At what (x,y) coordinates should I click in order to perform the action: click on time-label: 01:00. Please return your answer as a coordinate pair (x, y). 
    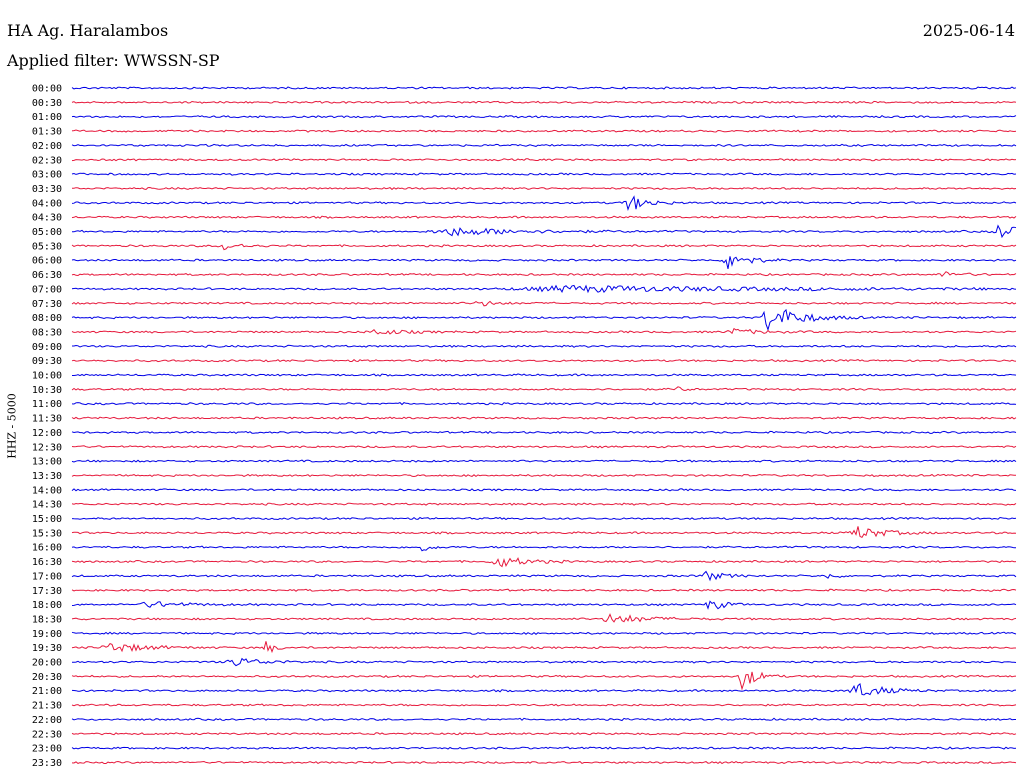
    Looking at the image, I should click on (47, 117).